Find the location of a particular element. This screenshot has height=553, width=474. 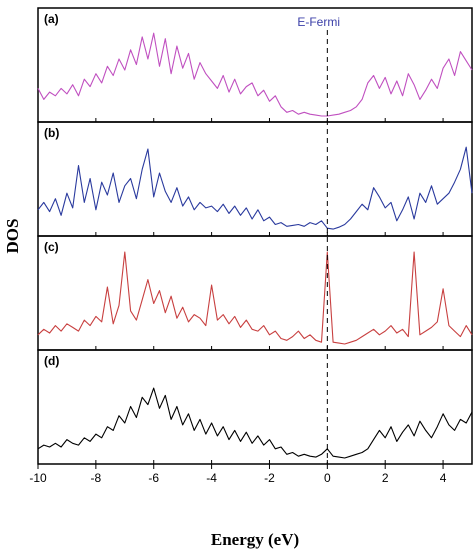

y-axis-title: DOS is located at coordinates (12, 236).